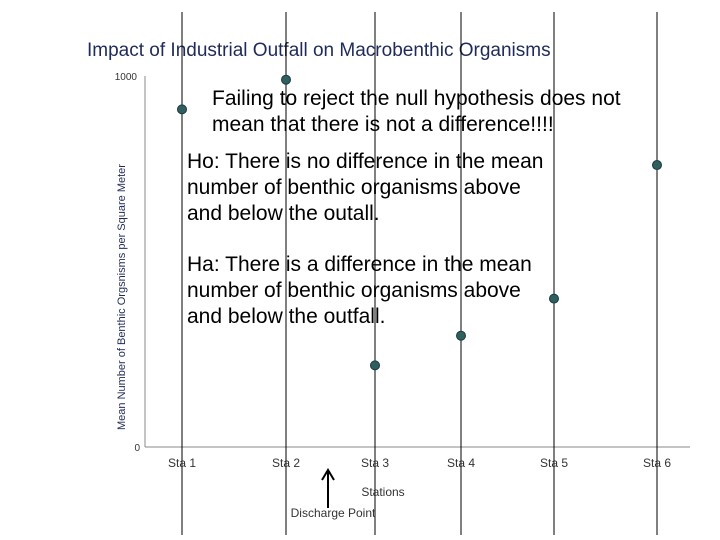  I want to click on x-tick-label: Sta 3, so click(375, 463).